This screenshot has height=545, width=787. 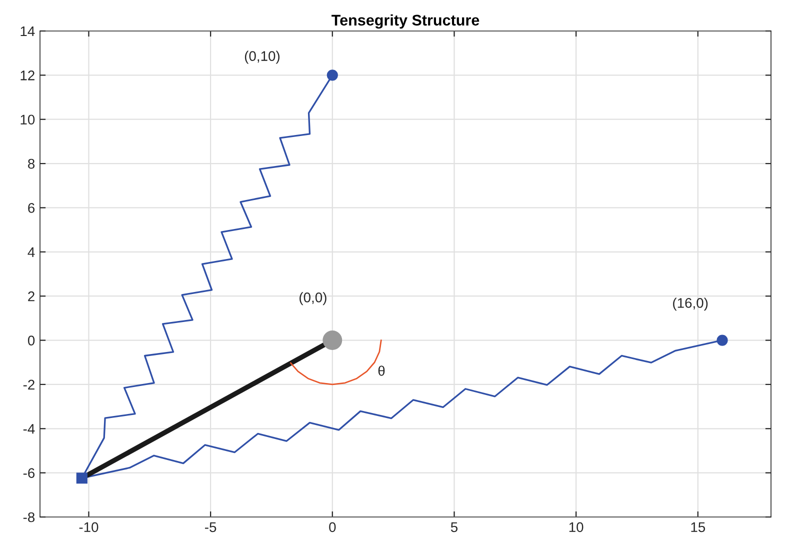 I want to click on x-tick-label: 5, so click(x=454, y=527).